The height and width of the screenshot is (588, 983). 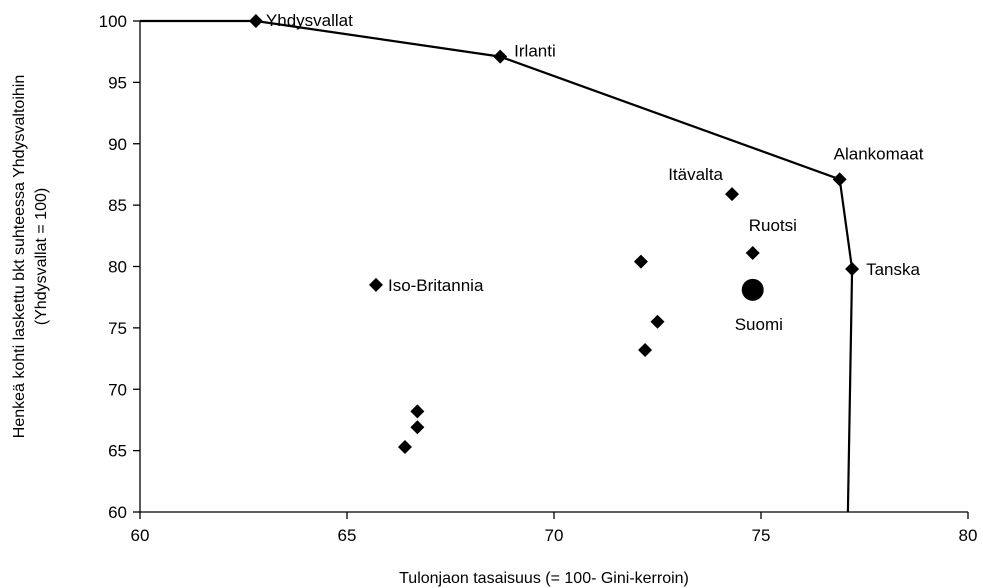 What do you see at coordinates (879, 153) in the screenshot?
I see `point-label-alankomaat: Alankomaat` at bounding box center [879, 153].